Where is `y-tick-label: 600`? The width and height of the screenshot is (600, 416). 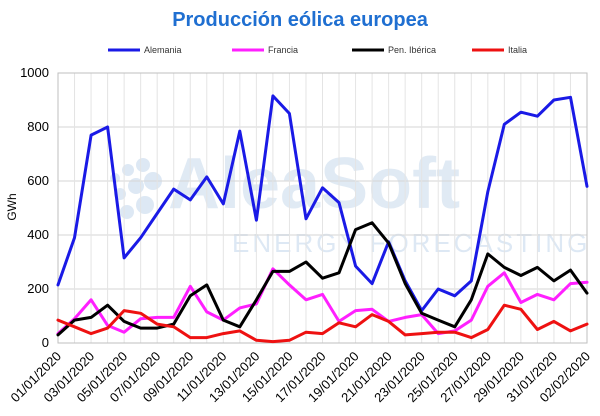 y-tick-label: 600 is located at coordinates (38, 180).